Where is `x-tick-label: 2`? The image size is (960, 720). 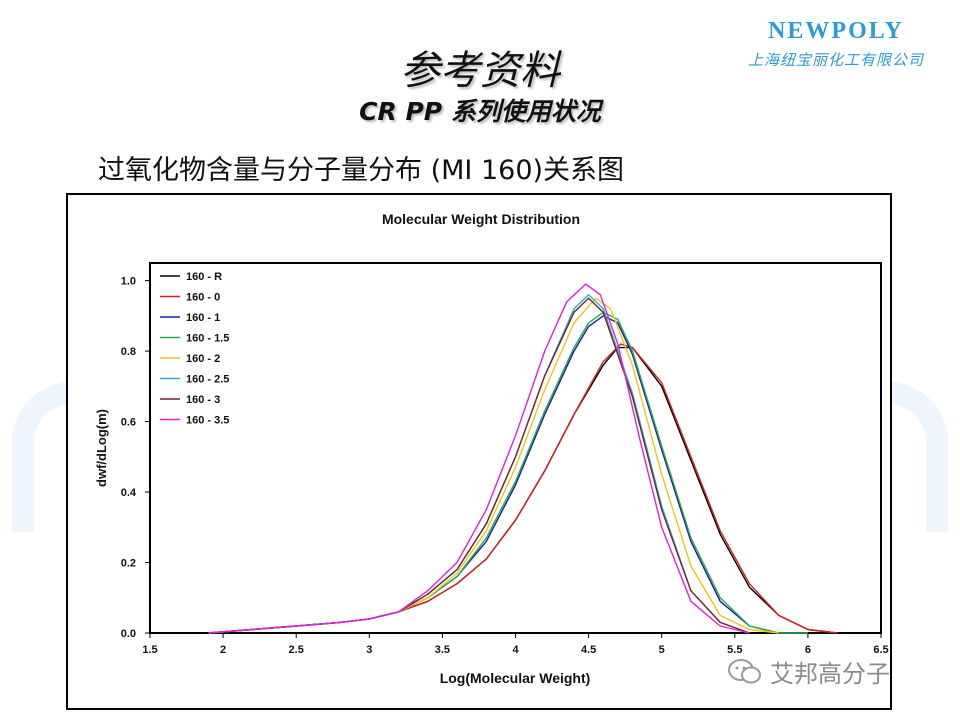 x-tick-label: 2 is located at coordinates (223, 650).